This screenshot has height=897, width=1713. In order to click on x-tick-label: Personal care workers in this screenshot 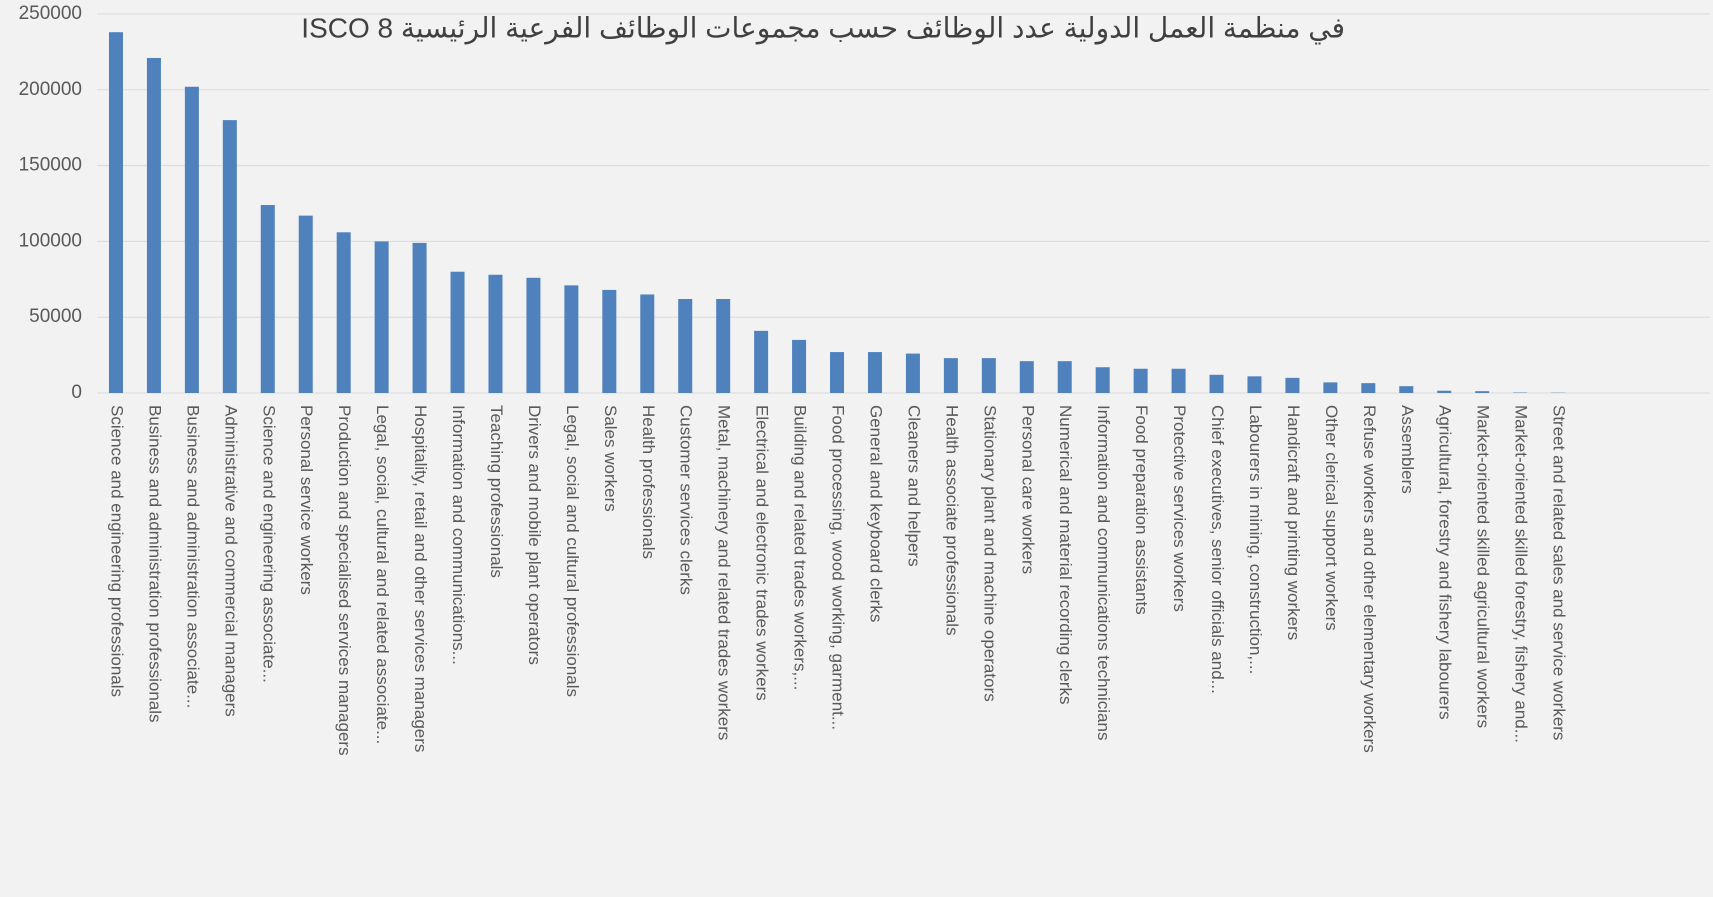, I will do `click(1027, 489)`.